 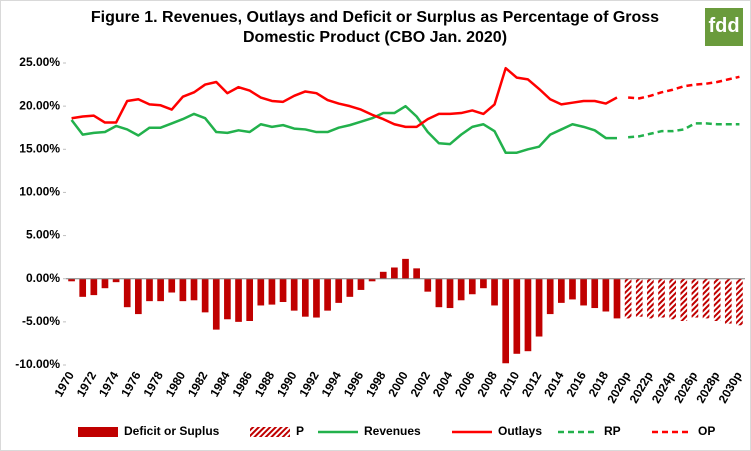 I want to click on line-dashed, so click(x=684, y=130).